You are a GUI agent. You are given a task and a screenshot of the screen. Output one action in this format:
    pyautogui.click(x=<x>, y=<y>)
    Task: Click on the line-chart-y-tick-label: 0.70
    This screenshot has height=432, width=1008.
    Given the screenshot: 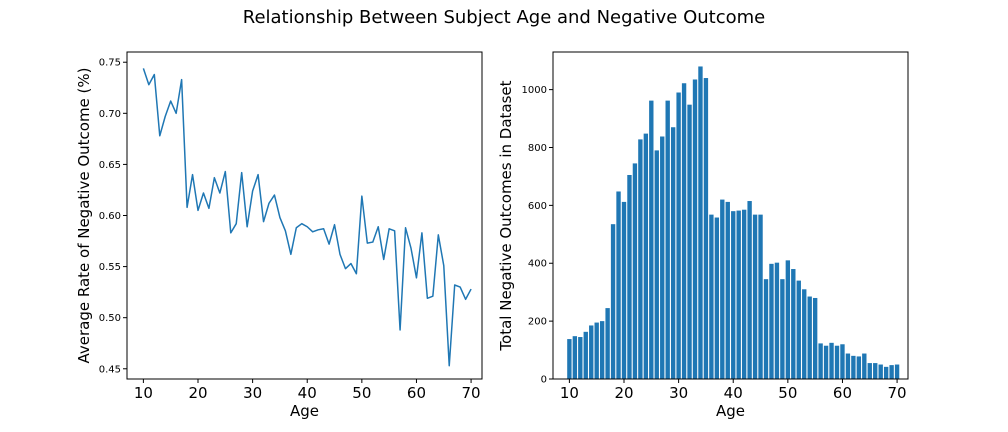 What is the action you would take?
    pyautogui.click(x=110, y=114)
    